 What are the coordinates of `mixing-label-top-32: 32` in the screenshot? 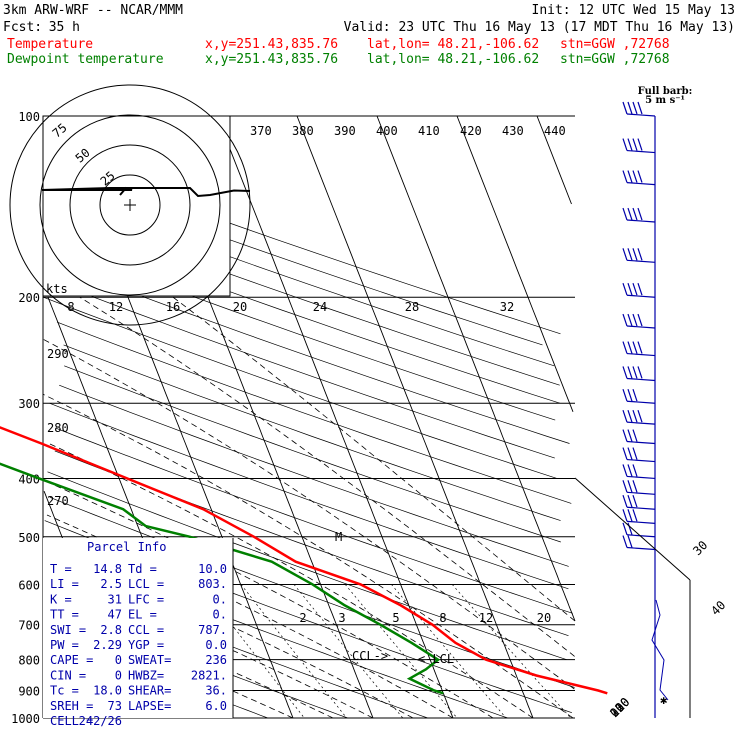 It's located at (507, 307).